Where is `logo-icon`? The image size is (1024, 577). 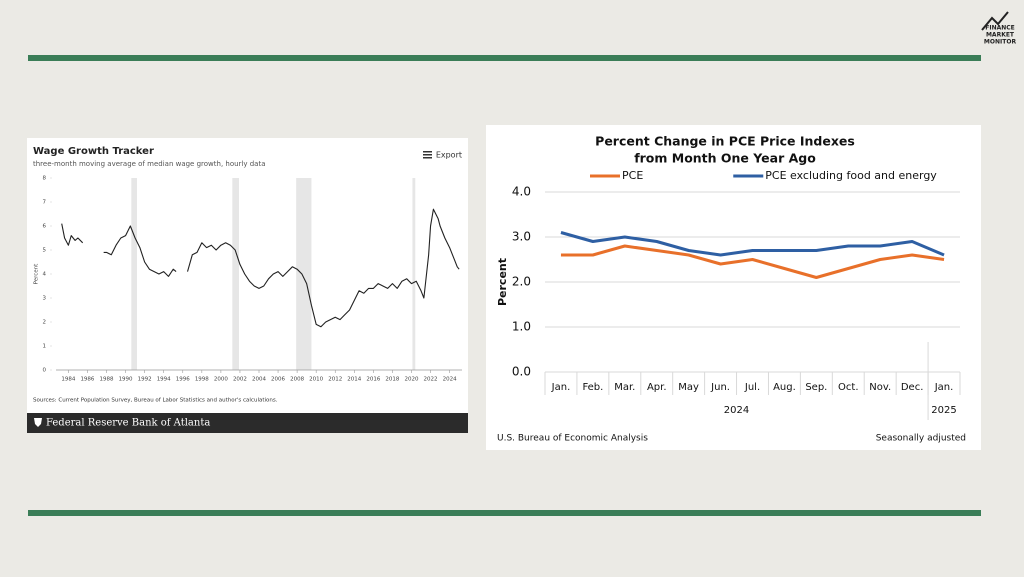
logo-icon is located at coordinates (995, 21).